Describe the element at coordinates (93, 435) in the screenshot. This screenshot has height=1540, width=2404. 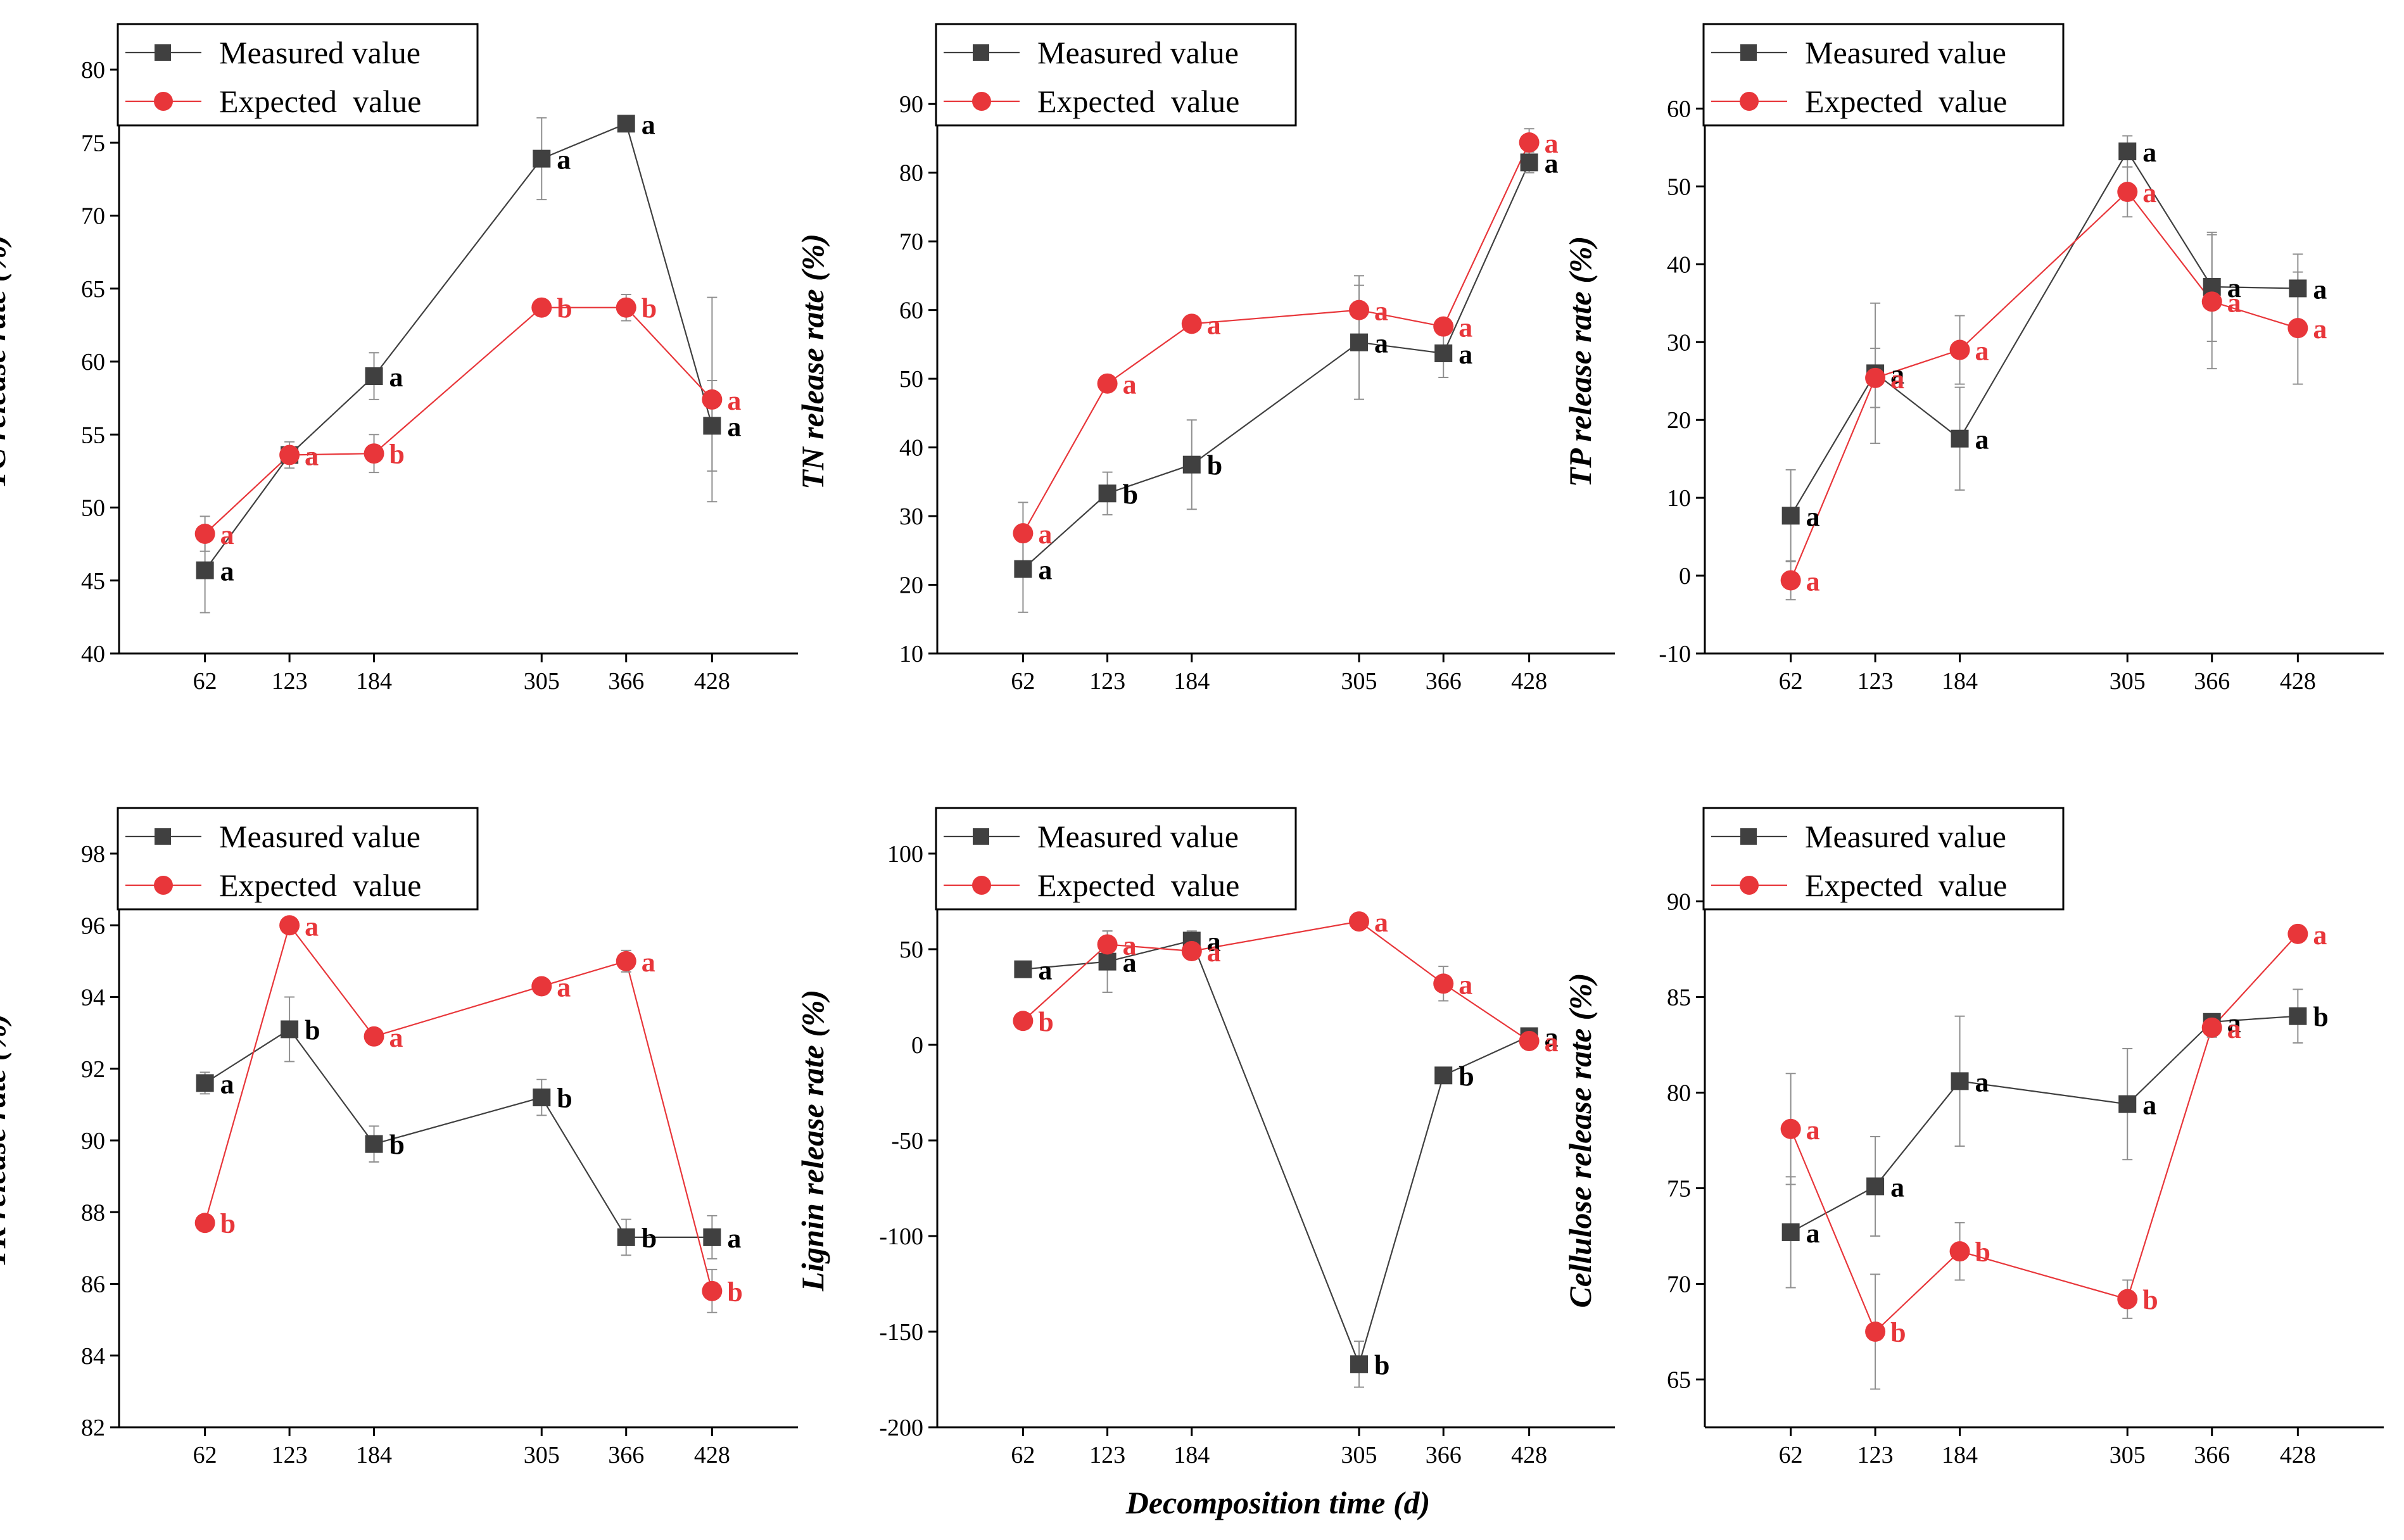
I see `y-tick-label: 55` at that location.